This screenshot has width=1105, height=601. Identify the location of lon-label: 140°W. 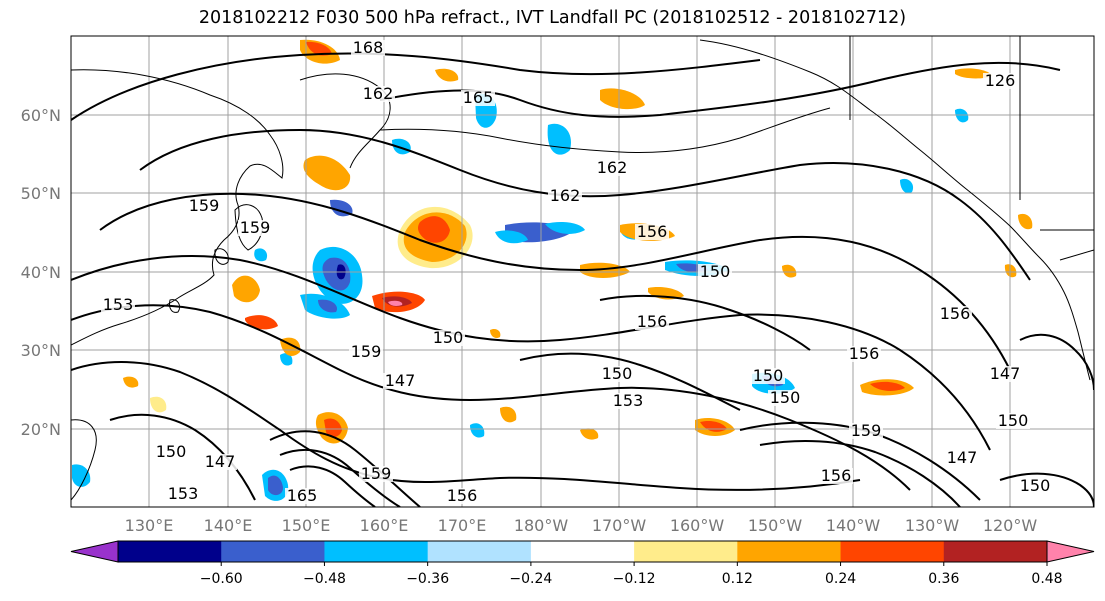
(853, 525).